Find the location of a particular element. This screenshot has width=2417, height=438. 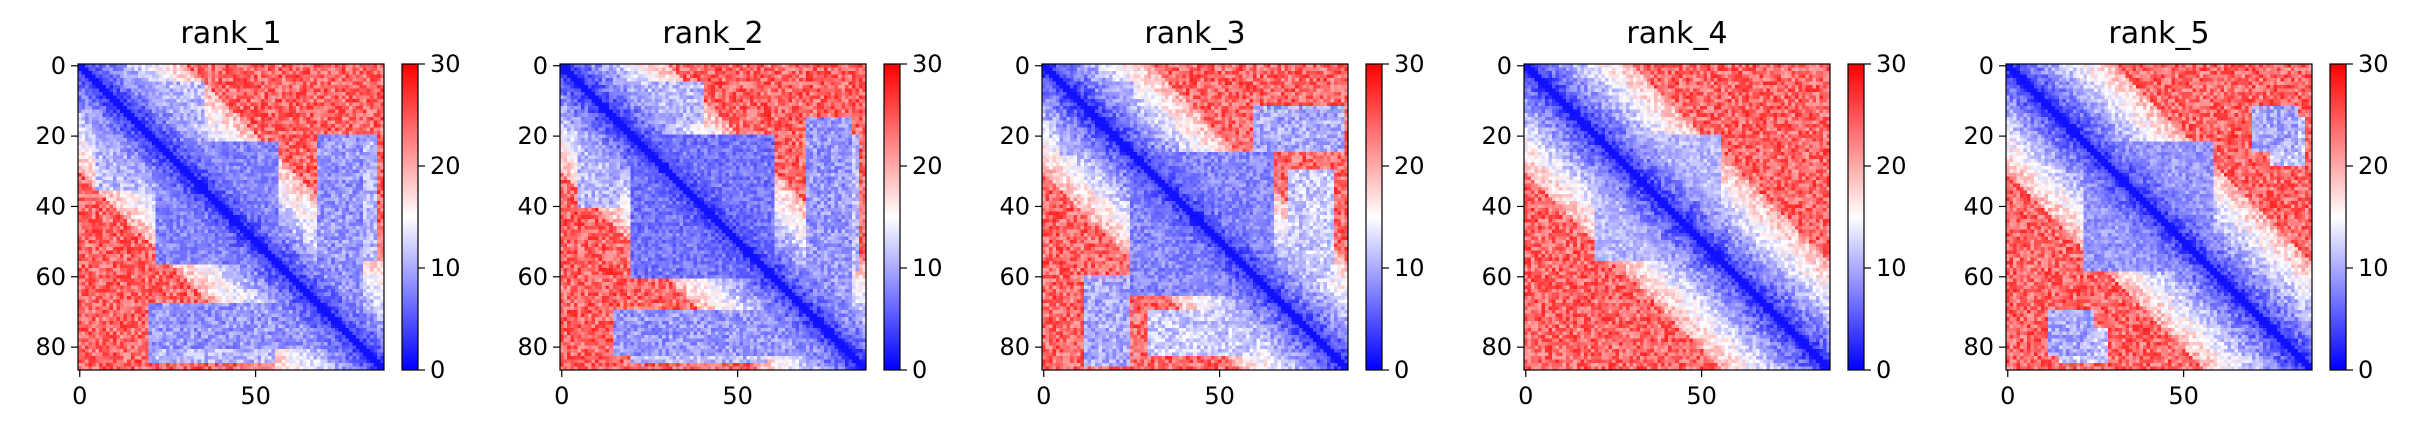

panel-title: rank_2 is located at coordinates (713, 33).